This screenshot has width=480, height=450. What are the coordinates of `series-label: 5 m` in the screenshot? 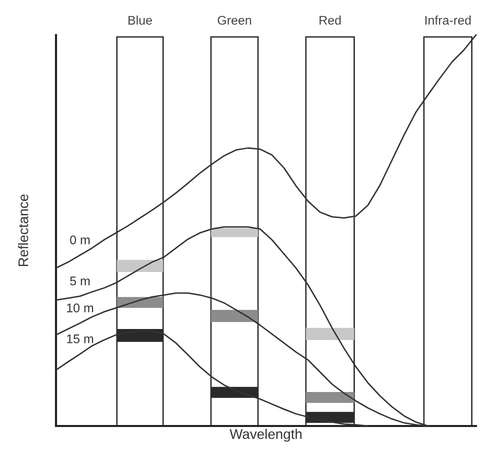 It's located at (80, 281).